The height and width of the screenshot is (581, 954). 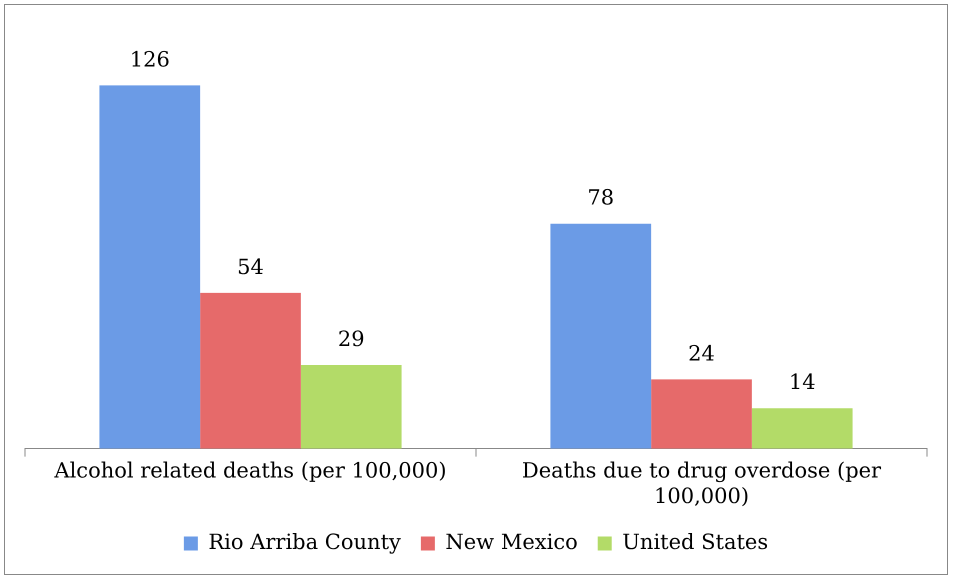 What do you see at coordinates (600, 198) in the screenshot?
I see `data-label: 78` at bounding box center [600, 198].